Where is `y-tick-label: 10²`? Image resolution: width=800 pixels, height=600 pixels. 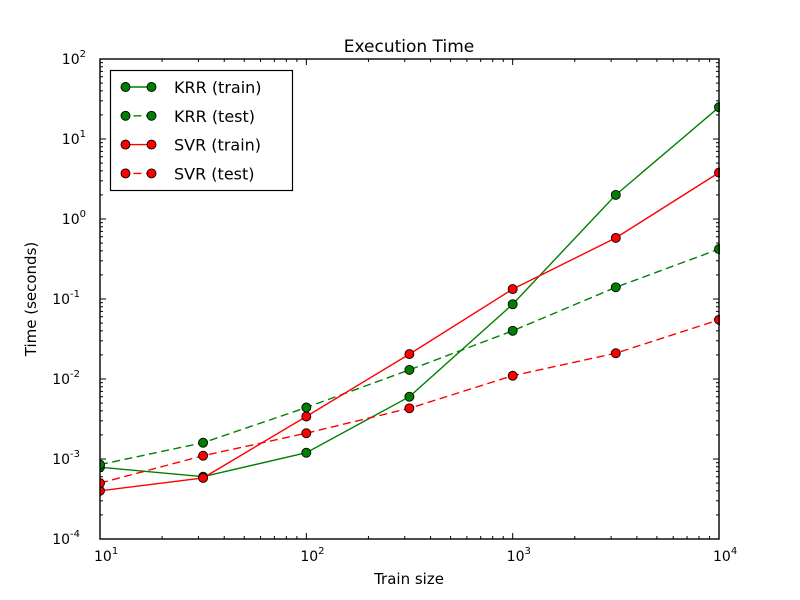
y-tick-label: 10² is located at coordinates (74, 58).